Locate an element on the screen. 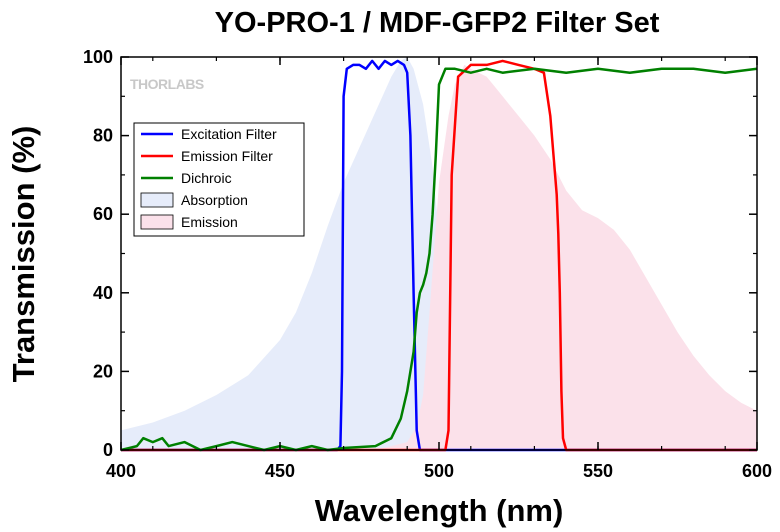 The image size is (780, 532). chart-title: YO-PRO-1 / MDF-GFP2 Filter Set is located at coordinates (437, 23).